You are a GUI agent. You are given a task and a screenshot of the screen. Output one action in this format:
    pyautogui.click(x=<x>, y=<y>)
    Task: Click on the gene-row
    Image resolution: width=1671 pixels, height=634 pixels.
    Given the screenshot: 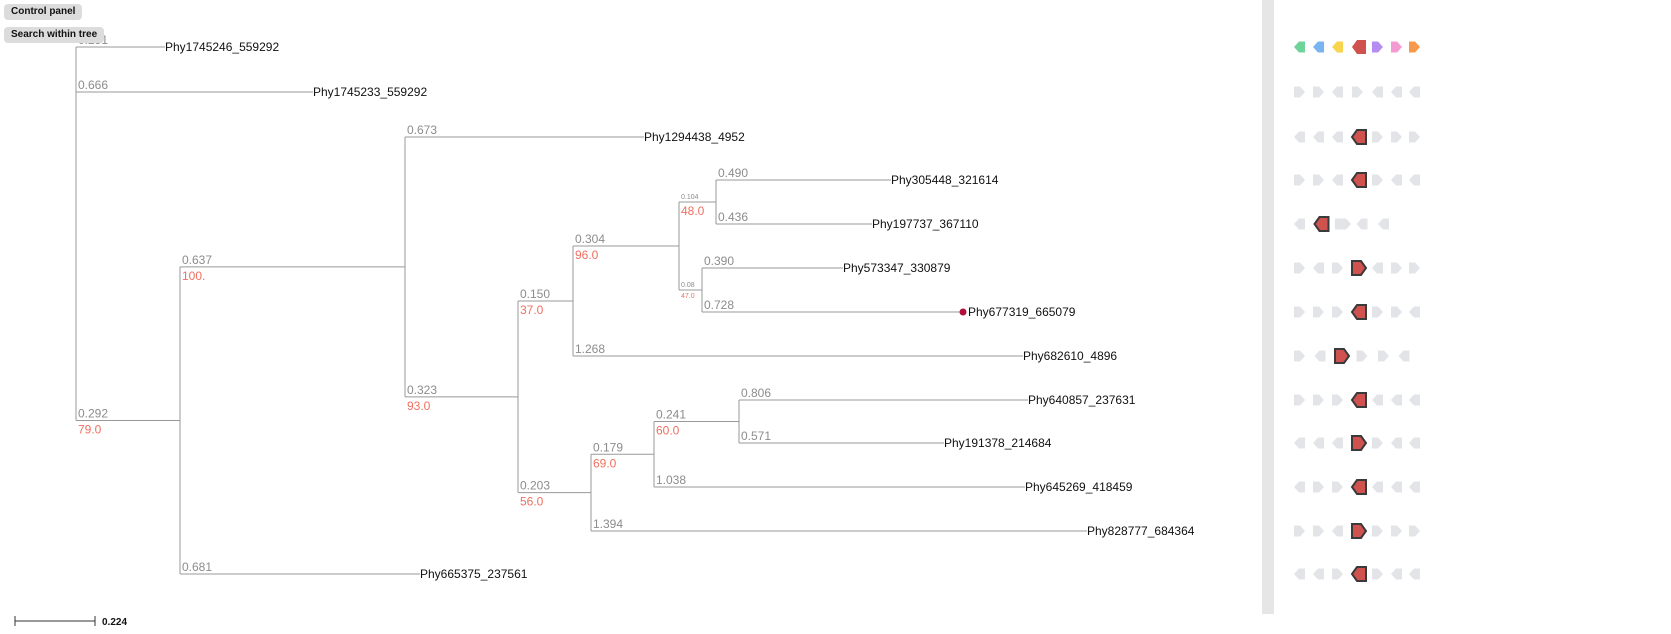 What is the action you would take?
    pyautogui.click(x=1357, y=574)
    